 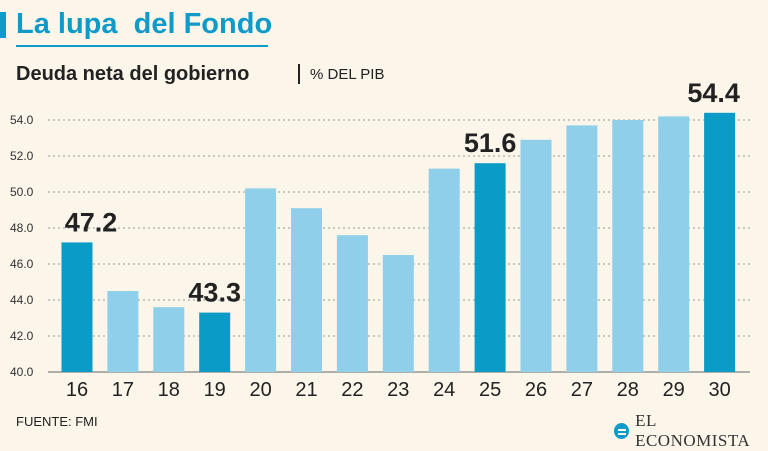 What do you see at coordinates (347, 74) in the screenshot?
I see `chart-unit: % DEL PIB` at bounding box center [347, 74].